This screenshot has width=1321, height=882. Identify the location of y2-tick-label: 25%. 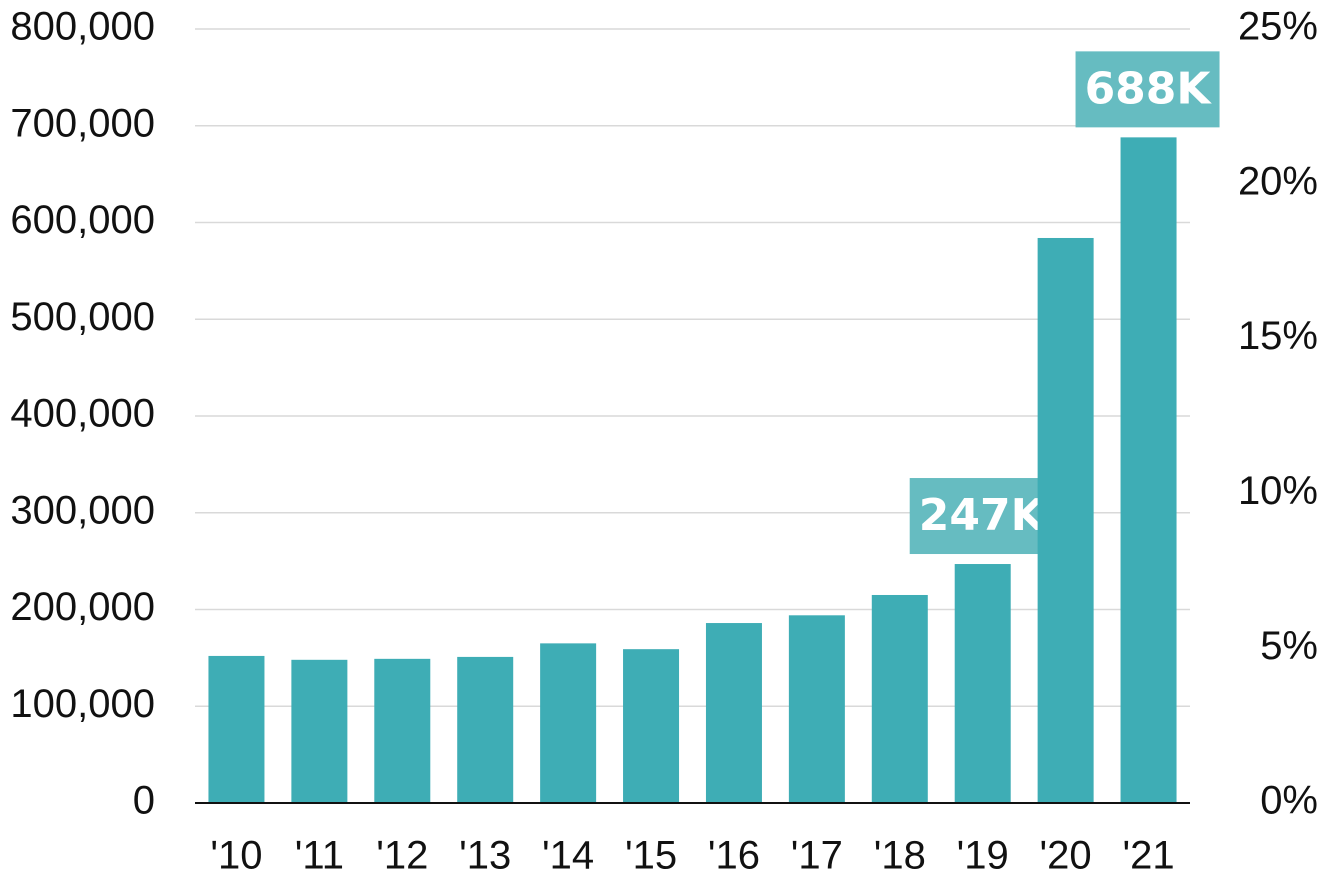
(1278, 27).